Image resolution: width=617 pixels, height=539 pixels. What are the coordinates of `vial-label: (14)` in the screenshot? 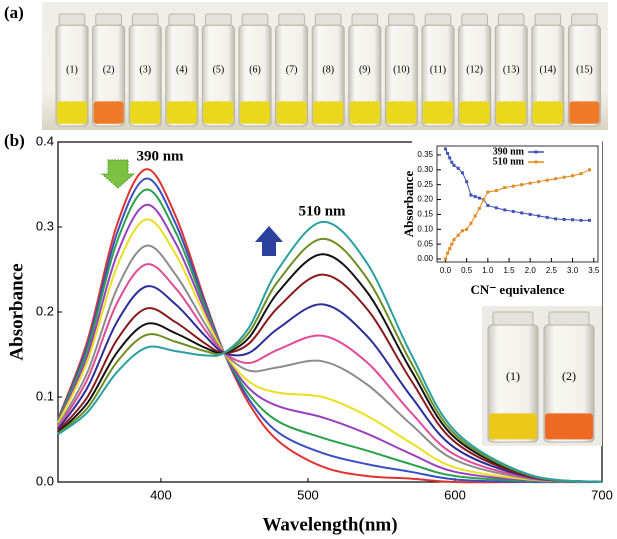 It's located at (547, 69).